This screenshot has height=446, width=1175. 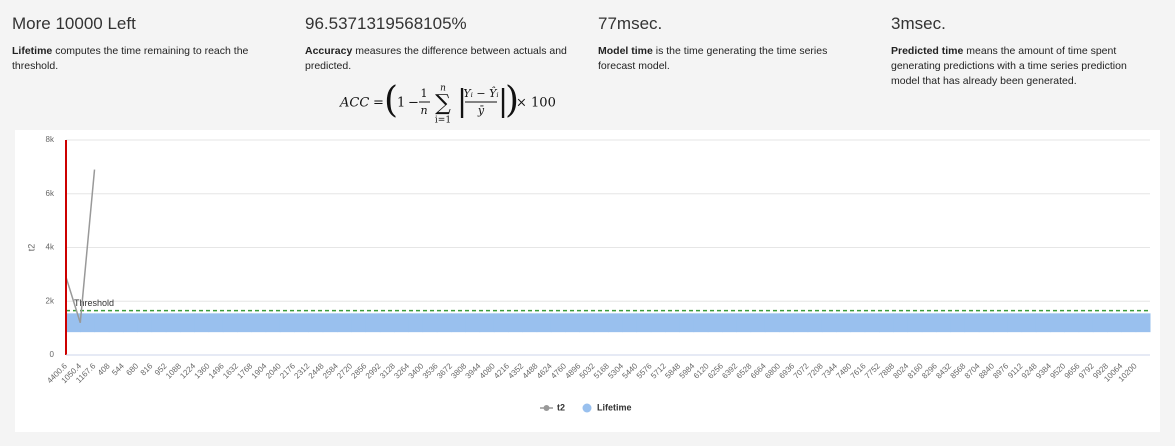 What do you see at coordinates (715, 370) in the screenshot?
I see `x-tick-label: 6256` at bounding box center [715, 370].